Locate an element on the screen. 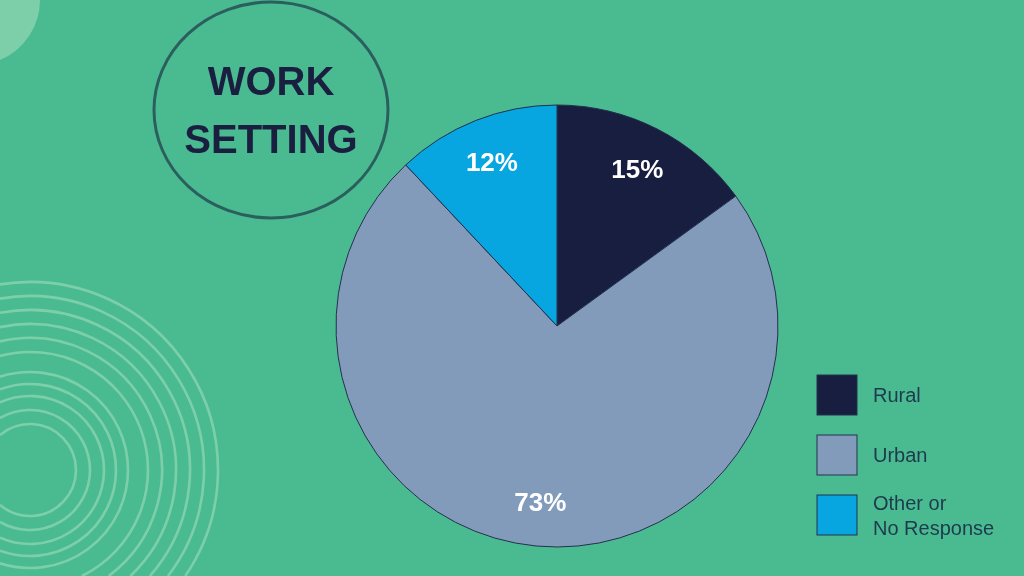  chart-title: WORK SETTING is located at coordinates (271, 110).